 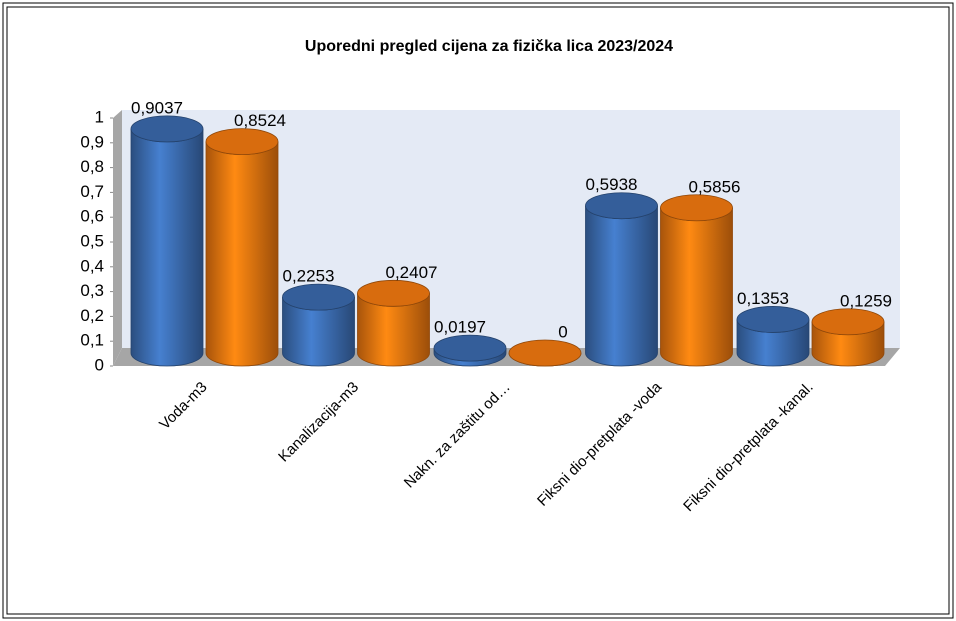 What do you see at coordinates (99, 116) in the screenshot?
I see `y-tick-label: 1` at bounding box center [99, 116].